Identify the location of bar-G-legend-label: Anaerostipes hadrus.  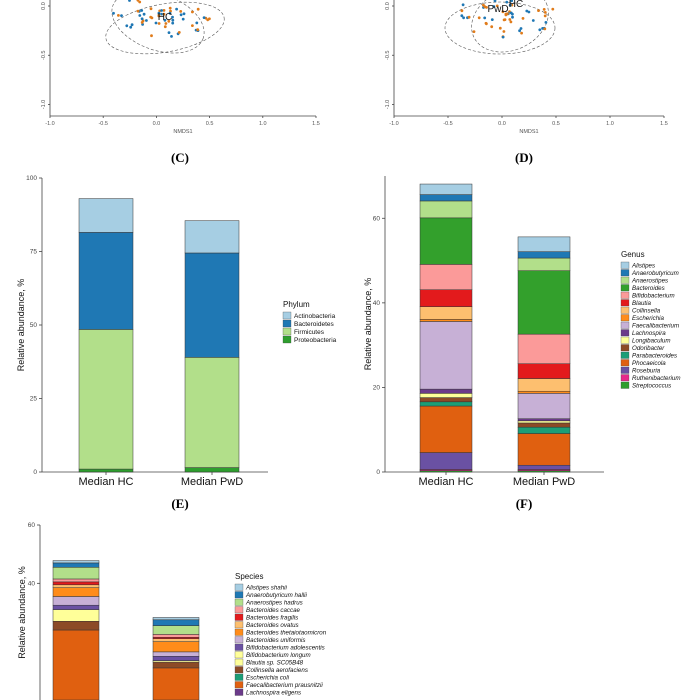
(274, 603).